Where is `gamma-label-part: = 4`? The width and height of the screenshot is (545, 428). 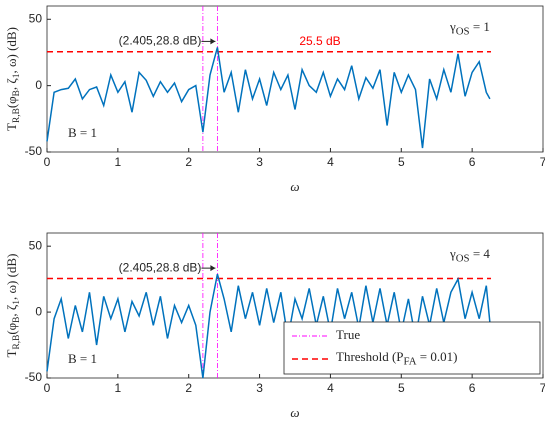 gamma-label-part: = 4 is located at coordinates (480, 253).